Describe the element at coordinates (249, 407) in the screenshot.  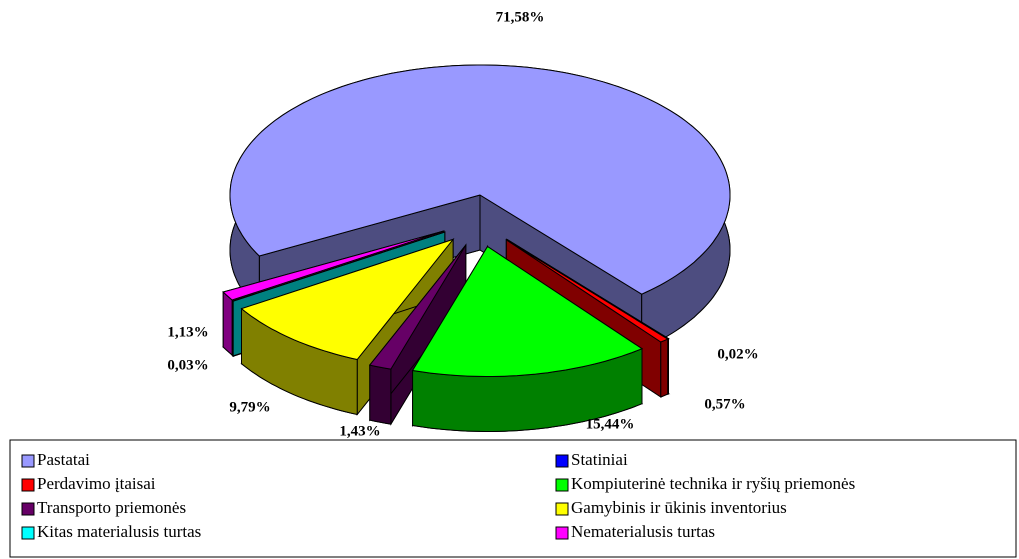
I see `data-label: 9,79%` at that location.